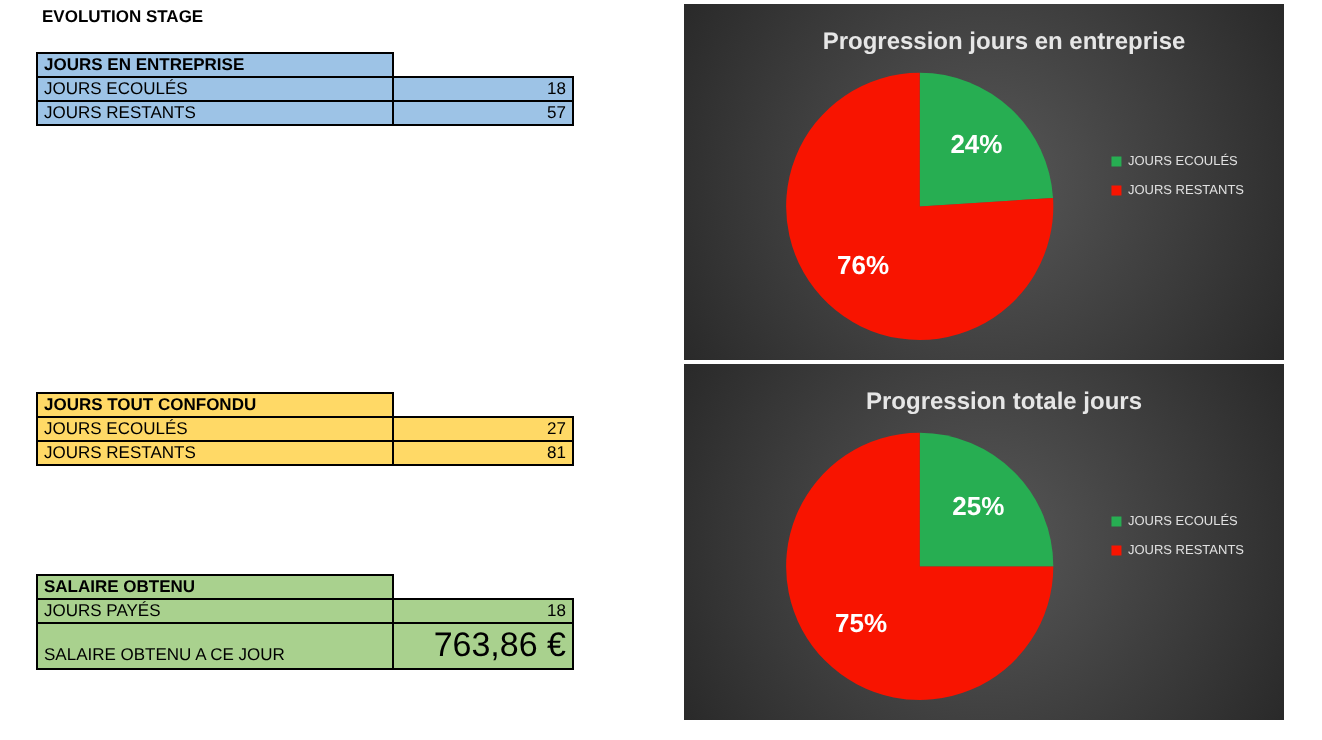  What do you see at coordinates (120, 586) in the screenshot?
I see `text: SALAIRE OBTENU` at bounding box center [120, 586].